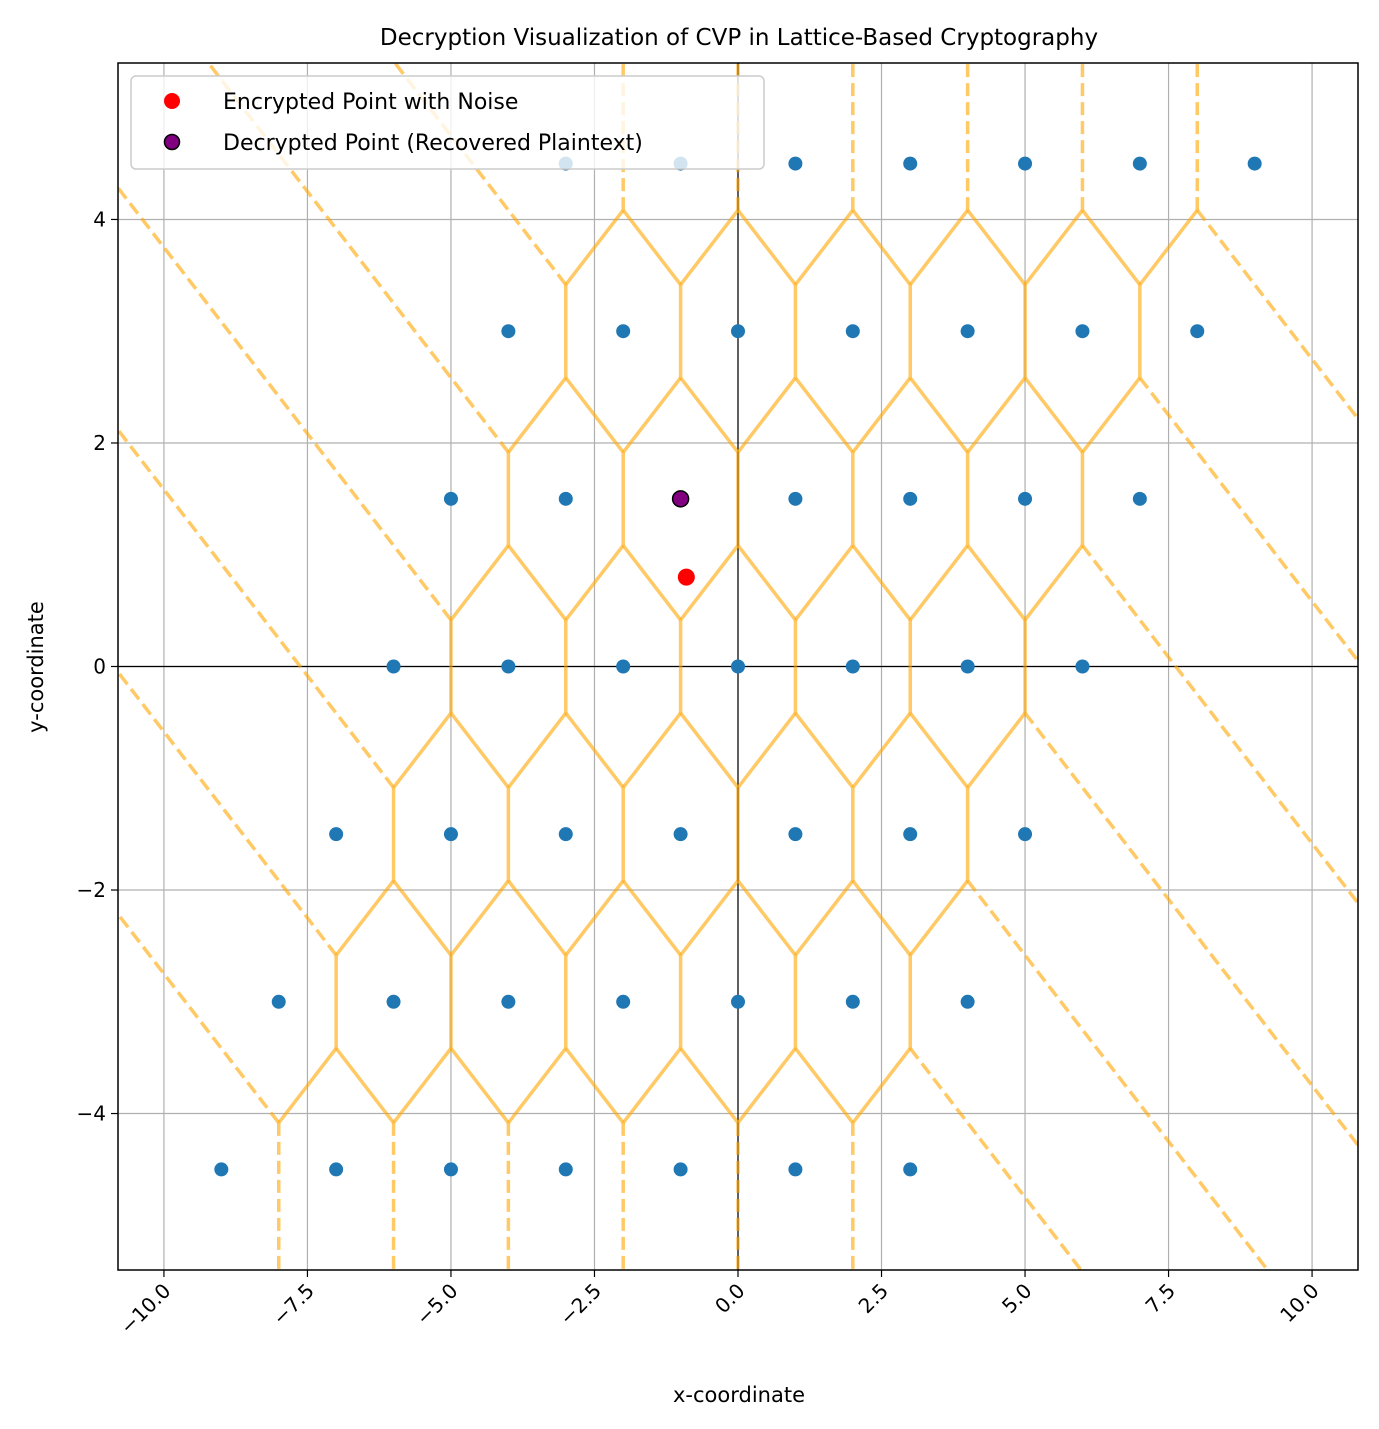 The height and width of the screenshot is (1429, 1379). I want to click on y-tick-label: −4, so click(91, 1114).